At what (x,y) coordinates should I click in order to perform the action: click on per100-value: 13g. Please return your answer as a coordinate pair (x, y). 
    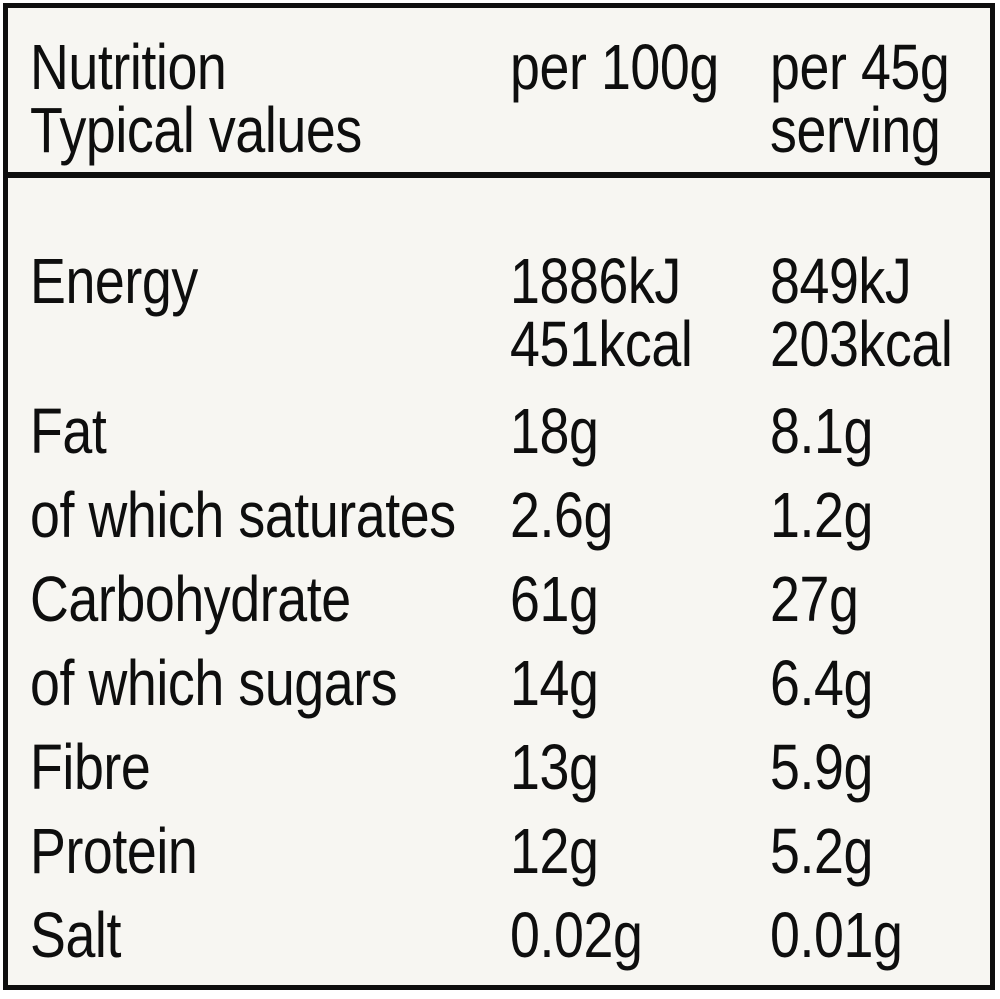
    Looking at the image, I should click on (554, 767).